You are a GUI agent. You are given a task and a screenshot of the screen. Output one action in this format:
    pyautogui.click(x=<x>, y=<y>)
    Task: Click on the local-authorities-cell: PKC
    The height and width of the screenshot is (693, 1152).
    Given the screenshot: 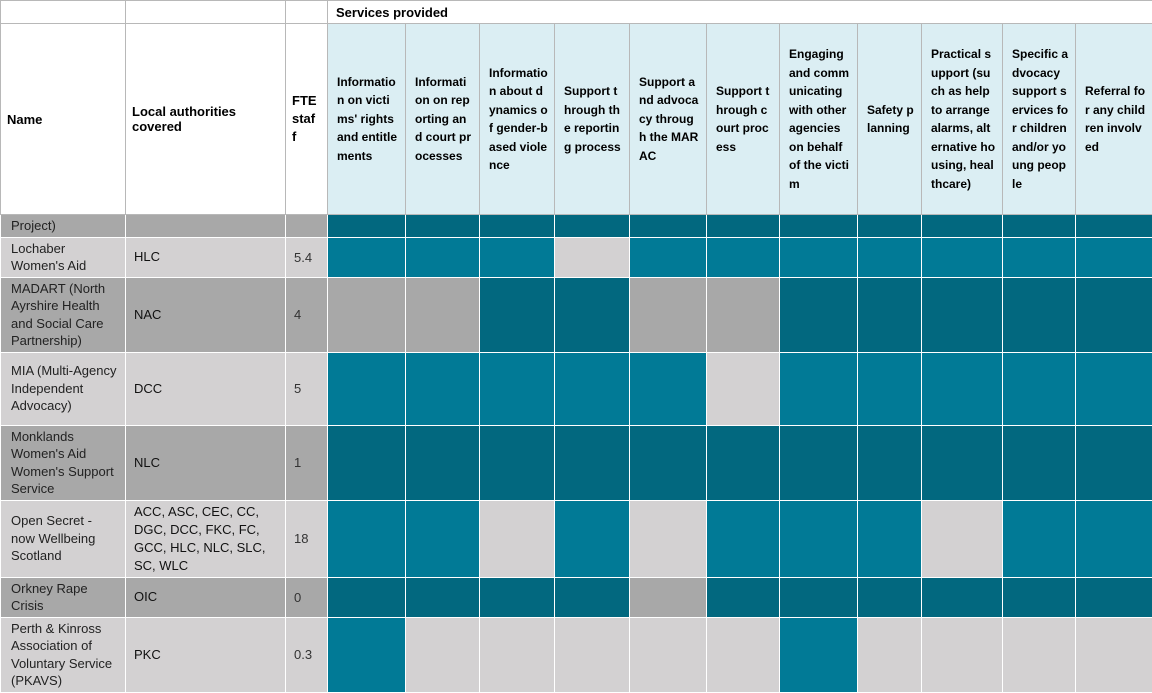 What is the action you would take?
    pyautogui.click(x=206, y=654)
    